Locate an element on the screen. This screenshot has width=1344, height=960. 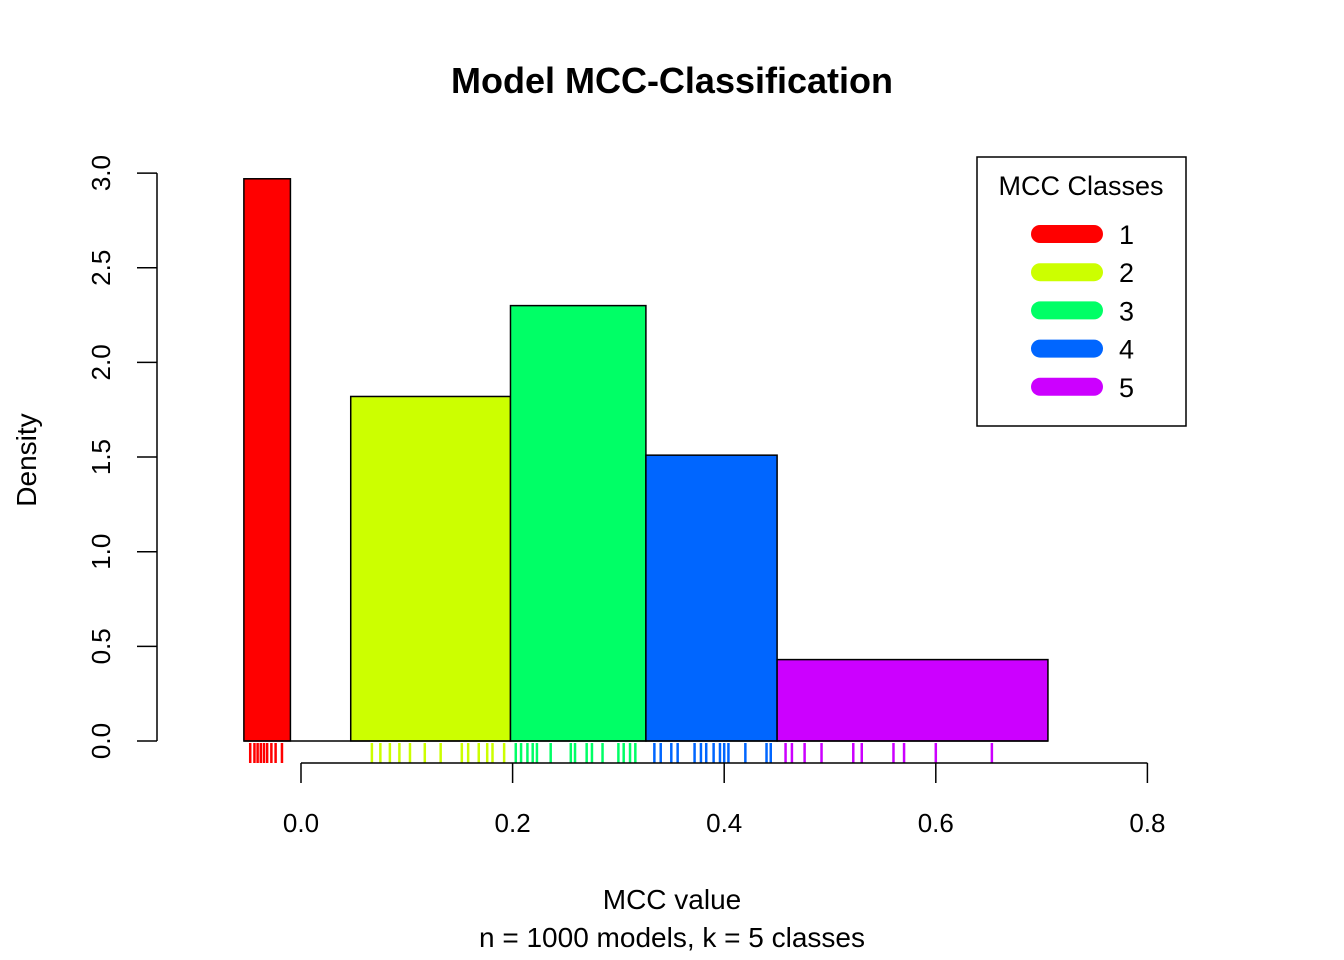
x-tick-label-4: 0.8 is located at coordinates (1147, 823).